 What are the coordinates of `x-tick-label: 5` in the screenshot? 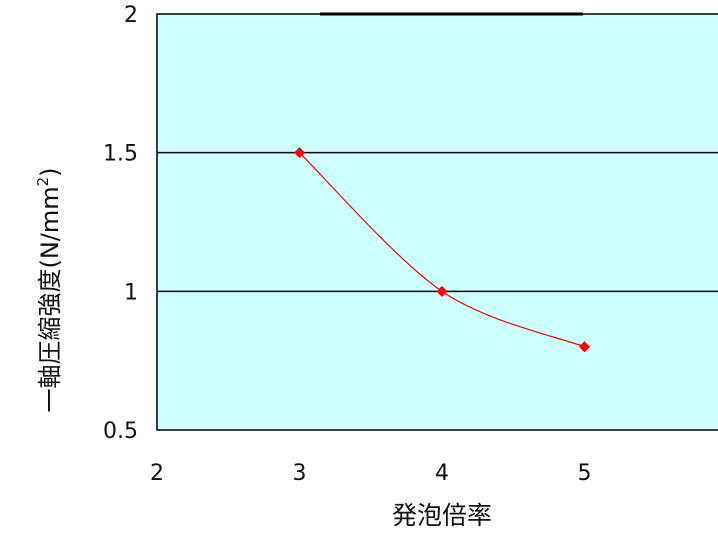 It's located at (585, 473).